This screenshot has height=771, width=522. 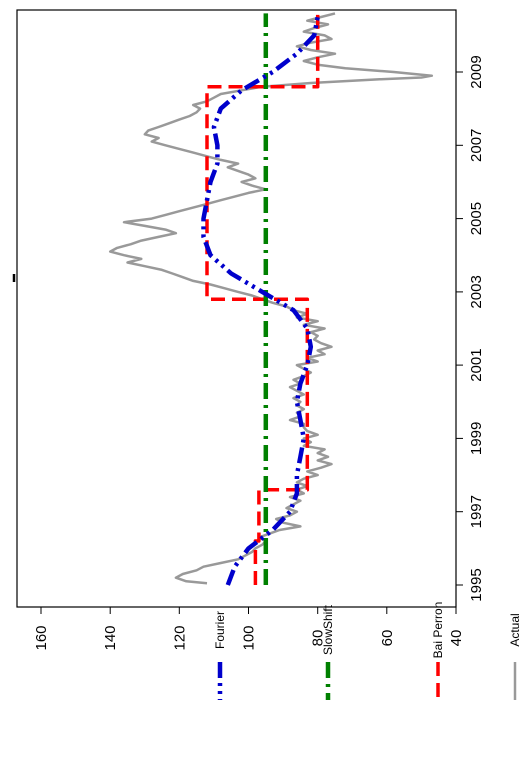 I want to click on y-tick-label: 40, so click(x=456, y=638).